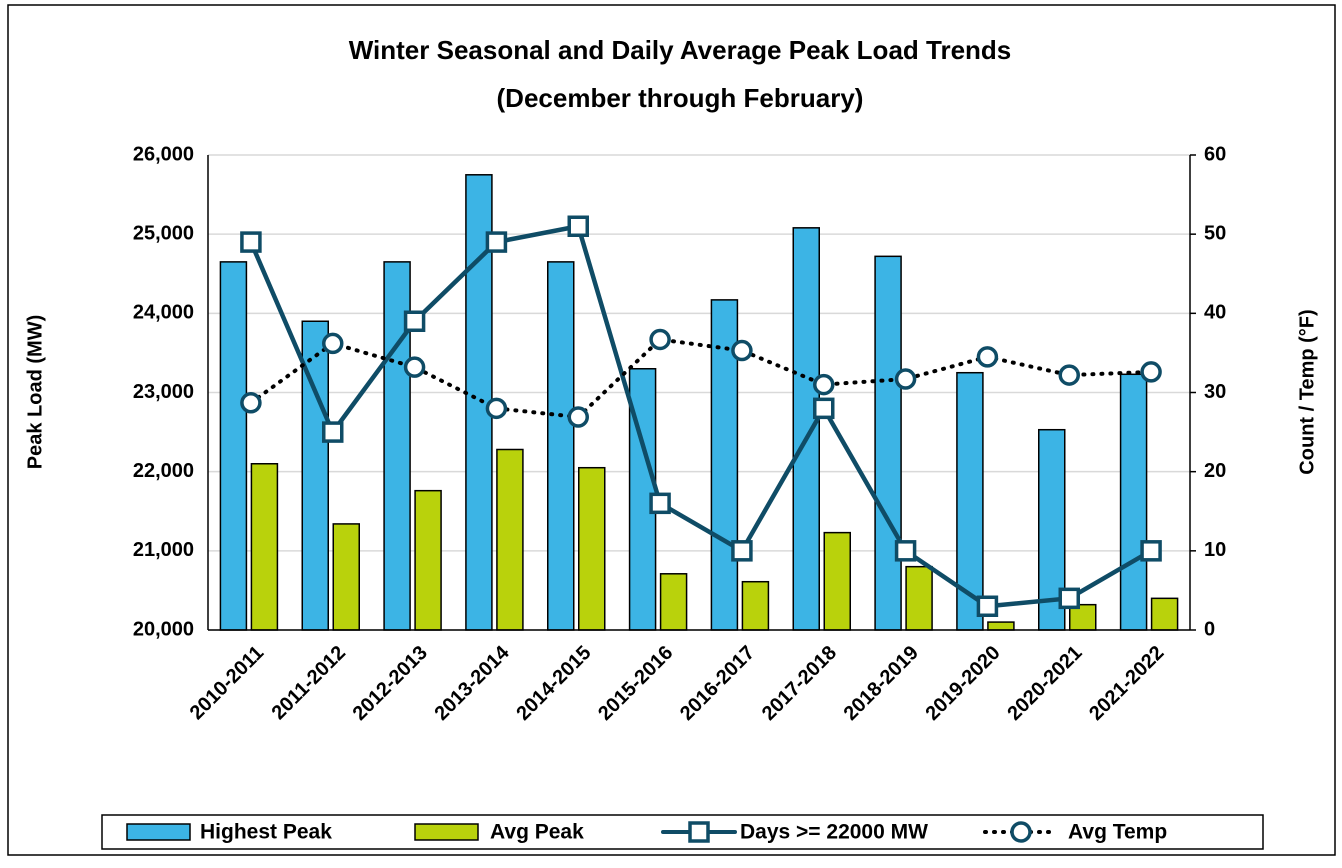  Describe the element at coordinates (1215, 313) in the screenshot. I see `y2-tick-label: 40` at that location.